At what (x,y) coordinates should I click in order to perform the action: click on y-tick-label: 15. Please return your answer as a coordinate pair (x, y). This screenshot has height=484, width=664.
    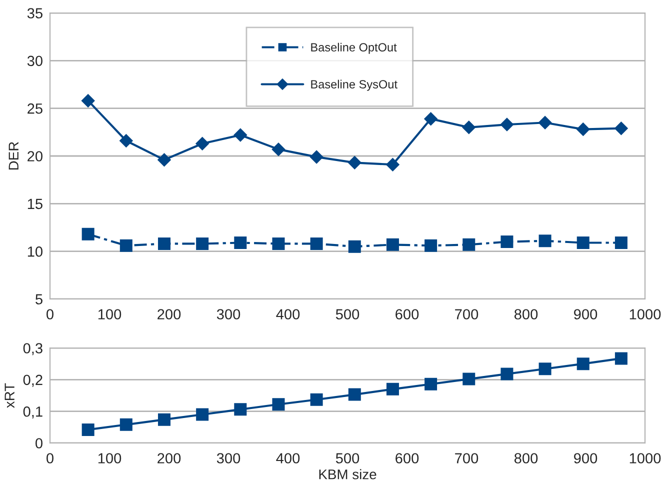
    Looking at the image, I should click on (35, 204).